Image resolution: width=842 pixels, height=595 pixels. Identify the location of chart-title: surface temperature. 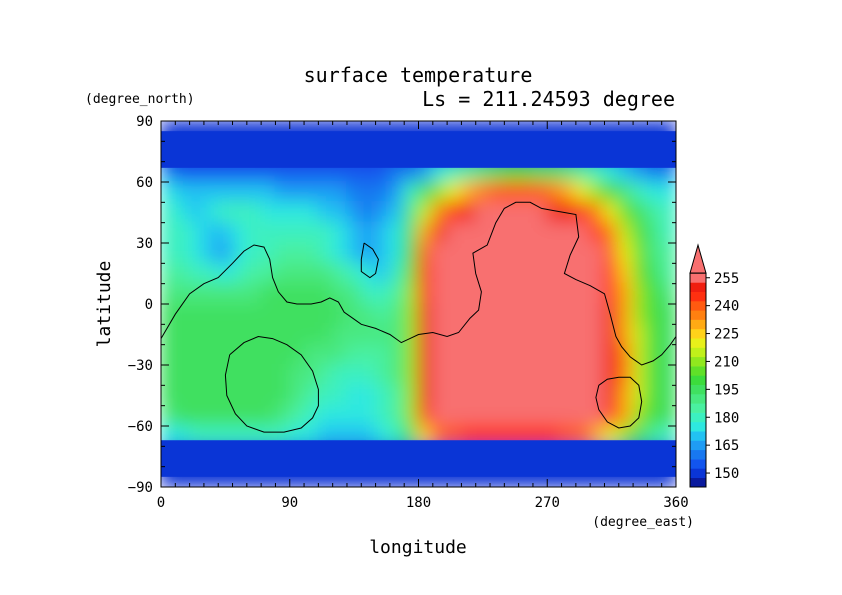
(418, 75).